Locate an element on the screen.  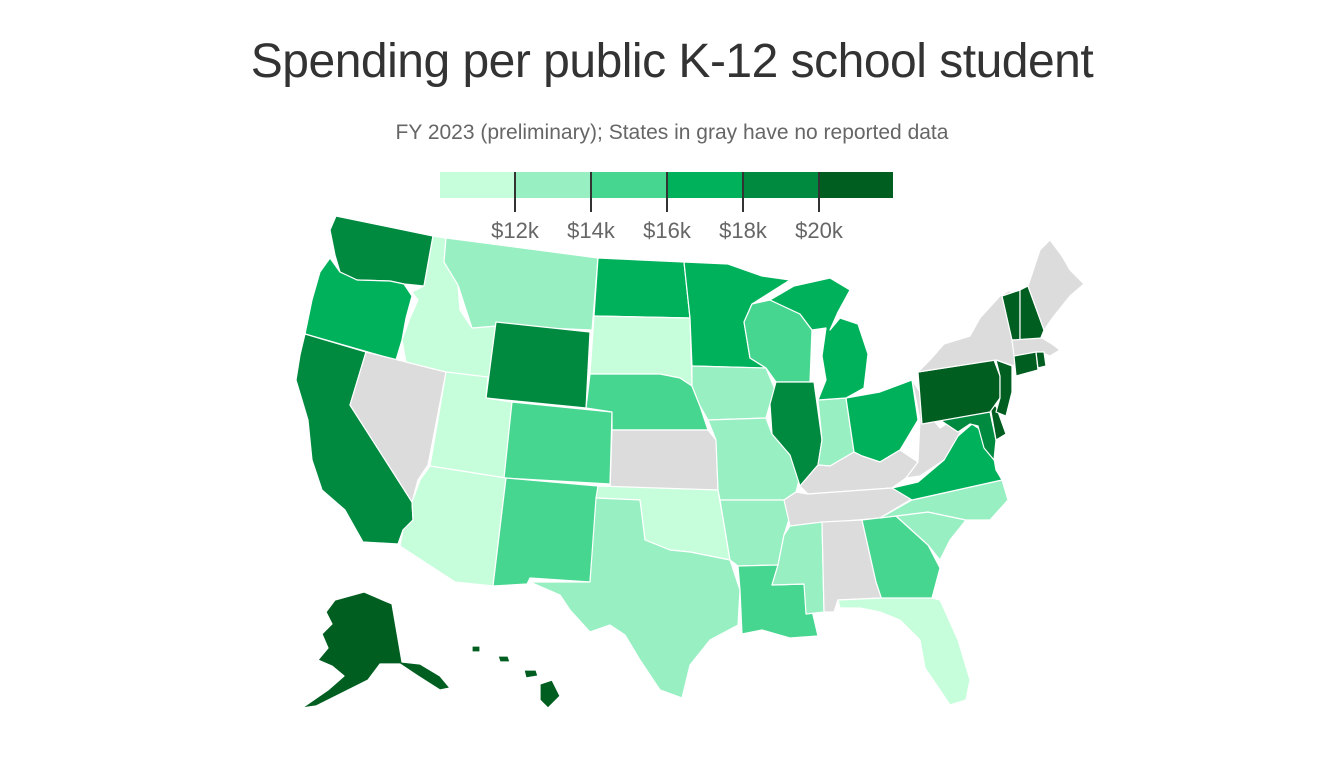
state-mi is located at coordinates (819, 339).